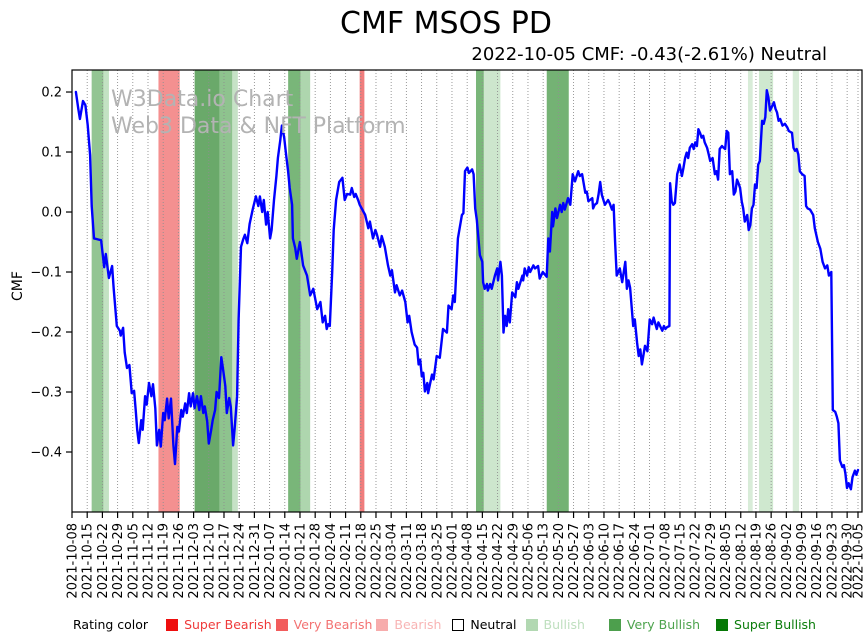 Image resolution: width=867 pixels, height=641 pixels. Describe the element at coordinates (346, 561) in the screenshot. I see `x-tick-label: 2022-02-11` at that location.